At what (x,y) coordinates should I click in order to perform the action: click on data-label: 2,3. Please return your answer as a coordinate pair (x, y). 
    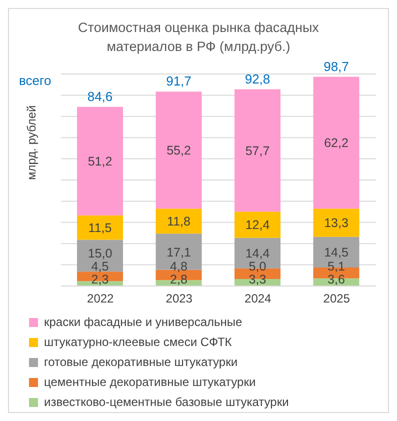
    Looking at the image, I should click on (100, 279).